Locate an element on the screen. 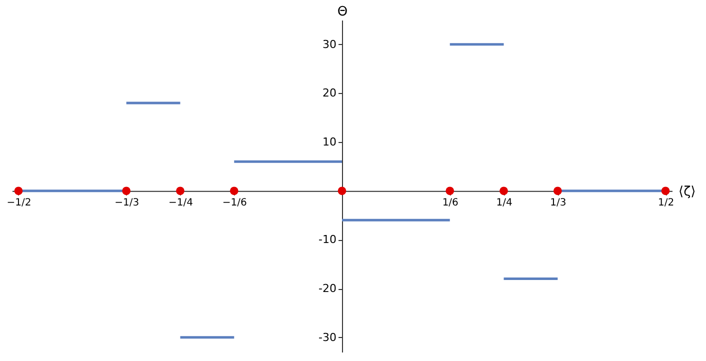 The width and height of the screenshot is (706, 361). y-axis-title: Θ is located at coordinates (342, 12).